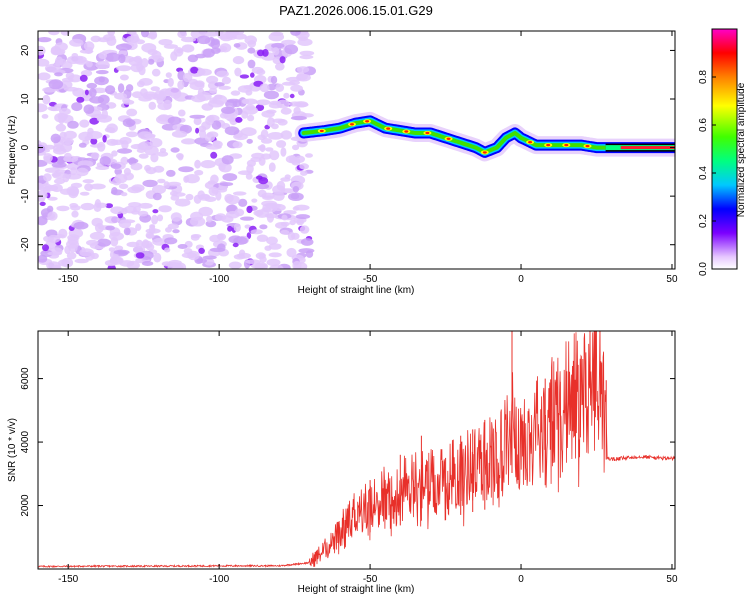  I want to click on snr-x-axis-label: Height of straight line (km), so click(356, 589).